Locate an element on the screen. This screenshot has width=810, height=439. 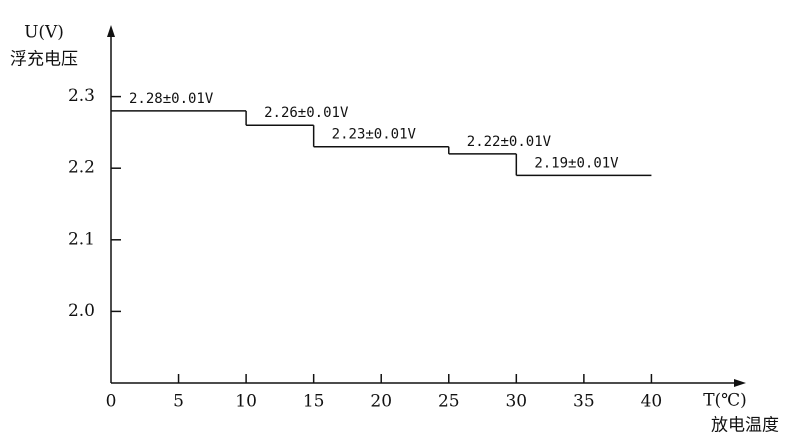
y-tick-label: 2.0 is located at coordinates (81, 311).